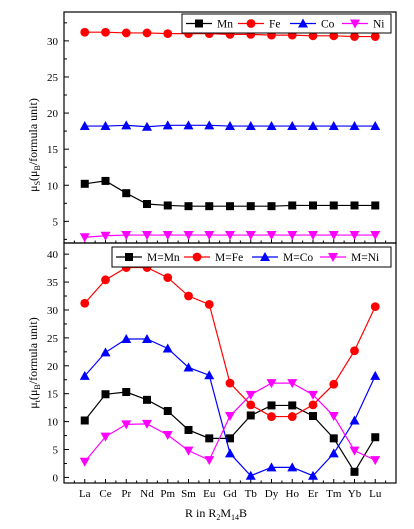 Image resolution: width=414 pixels, height=529 pixels. What do you see at coordinates (147, 494) in the screenshot?
I see `x-tick-label: Nd` at bounding box center [147, 494].